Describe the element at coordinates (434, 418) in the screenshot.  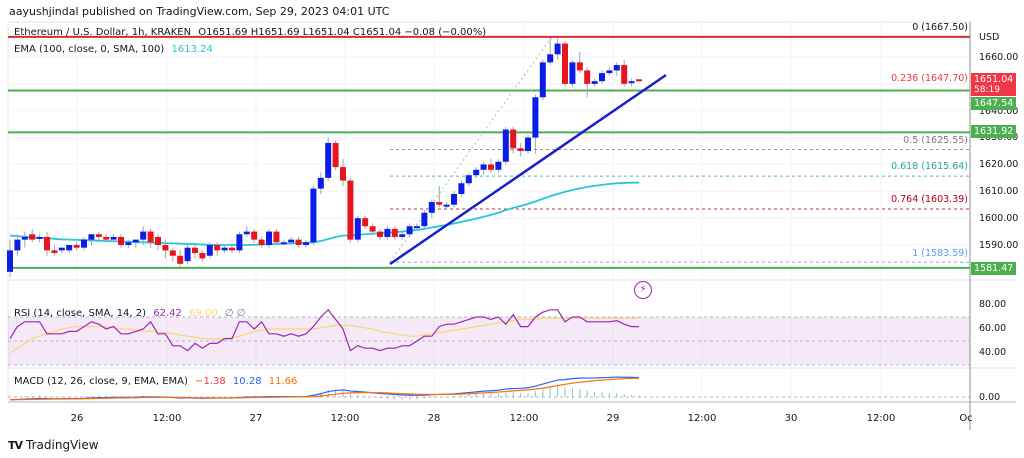
I see `time-label: 28` at that location.